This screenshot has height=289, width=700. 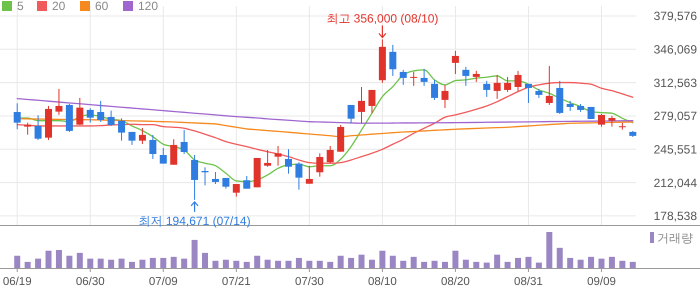 What do you see at coordinates (676, 83) in the screenshot?
I see `y-tick-label: 312,563` at bounding box center [676, 83].